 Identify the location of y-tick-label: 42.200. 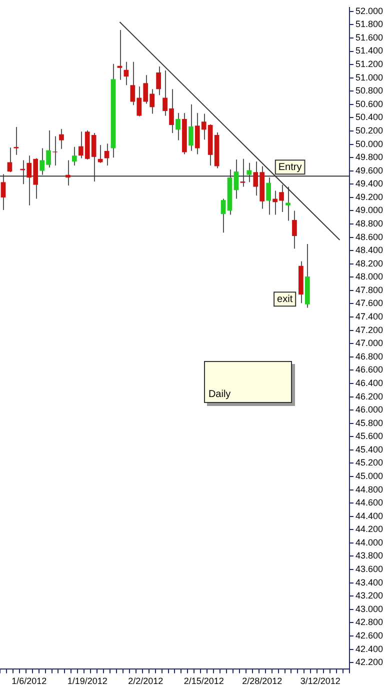
(369, 662).